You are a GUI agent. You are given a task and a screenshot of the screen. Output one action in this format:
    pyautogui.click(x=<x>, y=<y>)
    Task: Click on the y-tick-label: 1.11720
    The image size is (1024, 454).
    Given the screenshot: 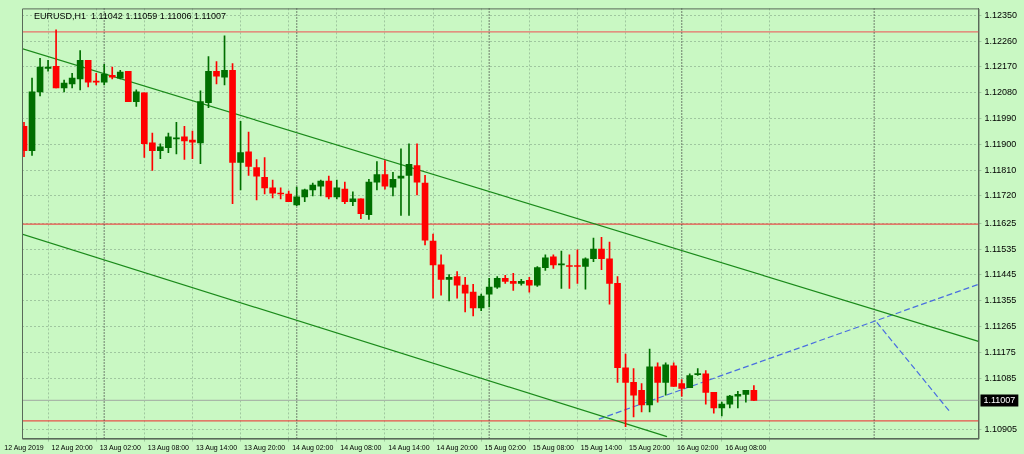 What is the action you would take?
    pyautogui.click(x=1000, y=195)
    